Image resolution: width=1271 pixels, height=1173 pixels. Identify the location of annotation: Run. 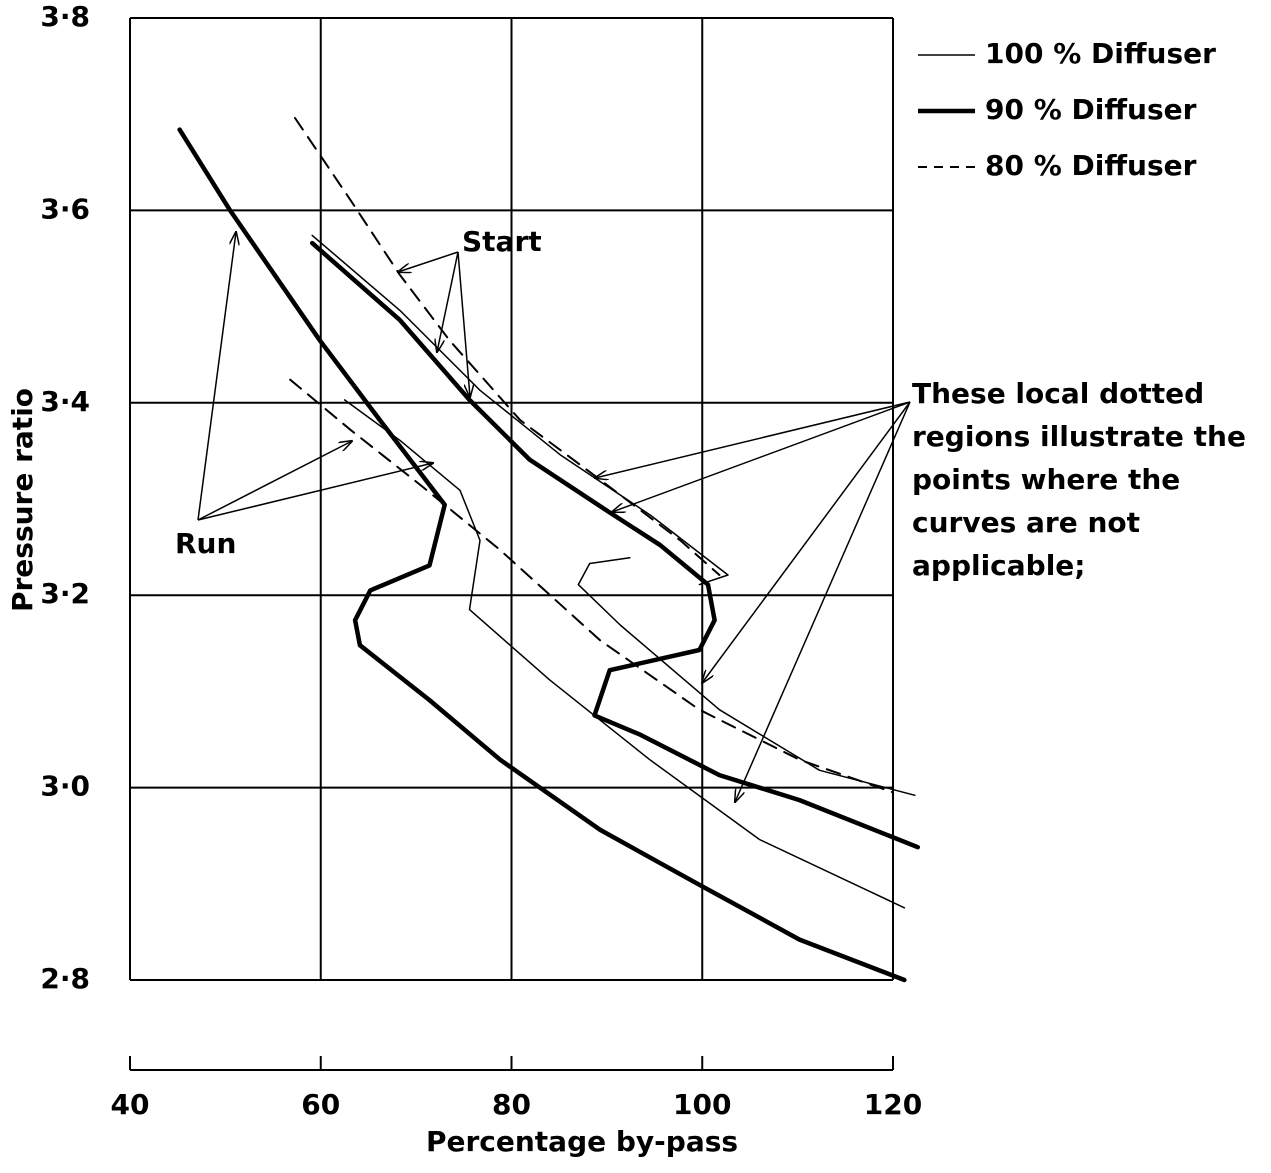
(205, 543).